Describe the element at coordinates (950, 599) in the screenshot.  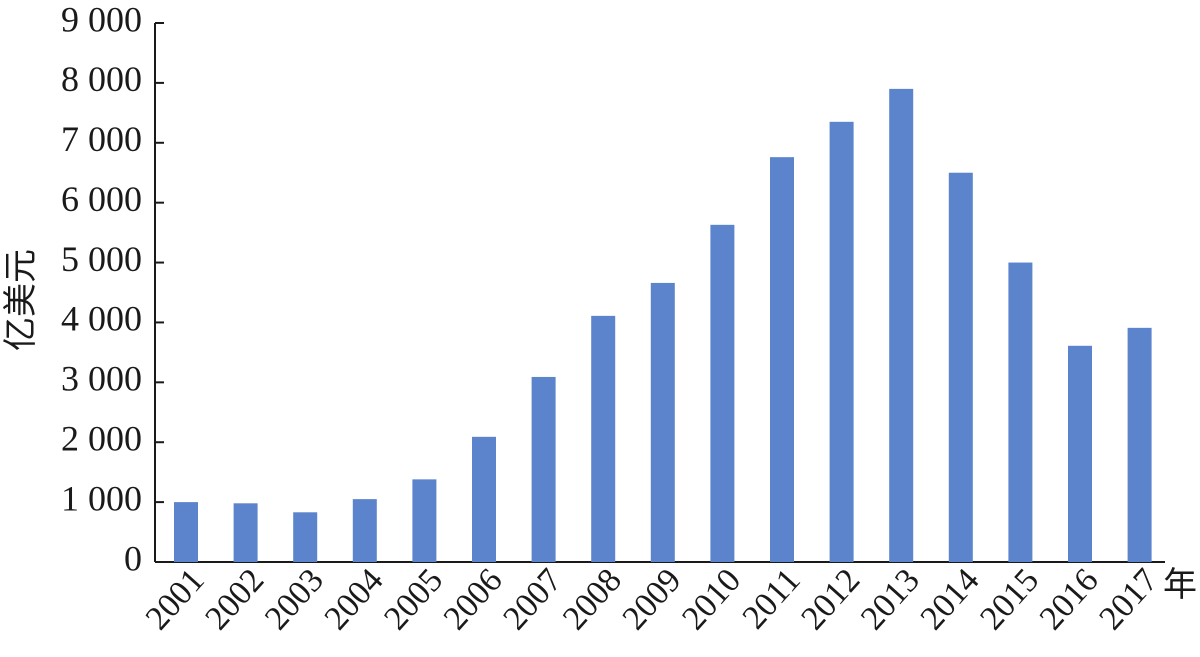
I see `x-tick-label: 2014` at that location.